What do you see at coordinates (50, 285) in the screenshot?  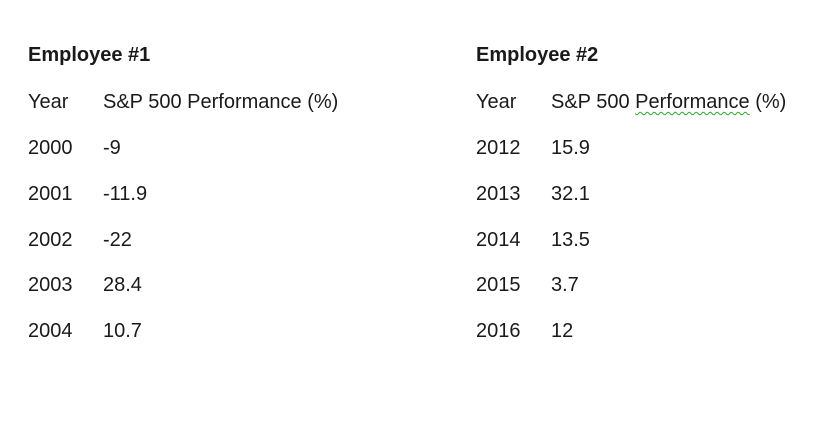 I see `year-cell: 2003` at bounding box center [50, 285].